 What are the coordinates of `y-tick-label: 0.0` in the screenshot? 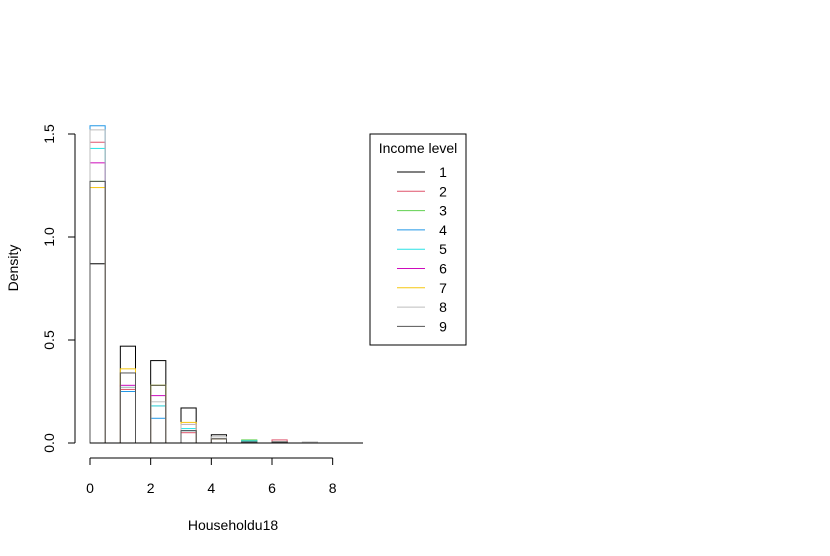 It's located at (49, 443).